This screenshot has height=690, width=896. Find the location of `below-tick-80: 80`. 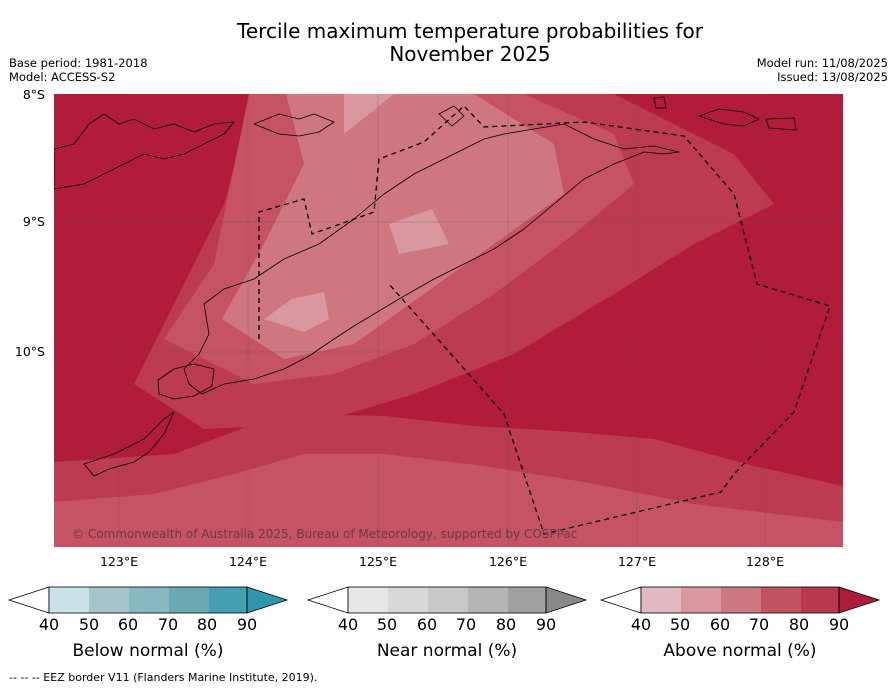

below-tick-80: 80 is located at coordinates (207, 624).